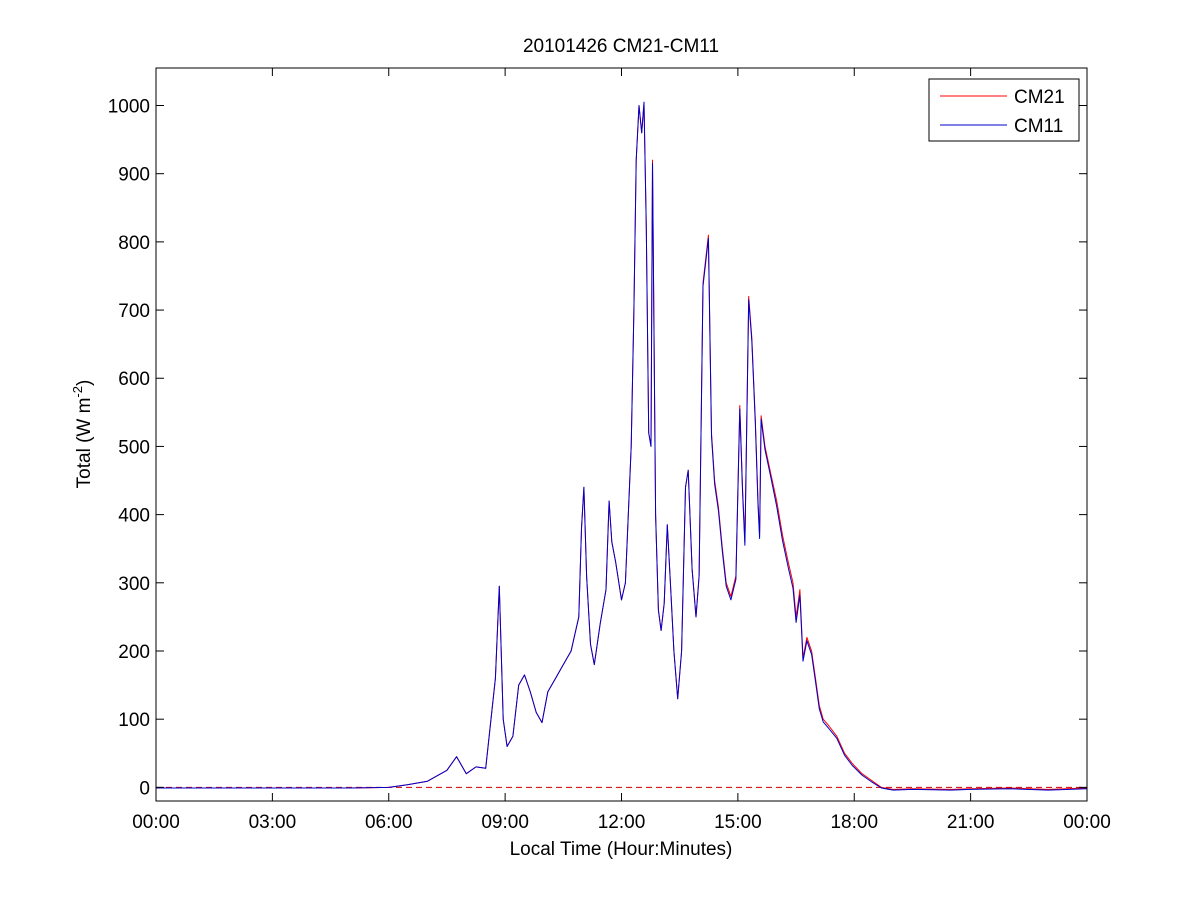 The width and height of the screenshot is (1201, 906). Describe the element at coordinates (134, 243) in the screenshot. I see `y-tick-label: 800` at that location.